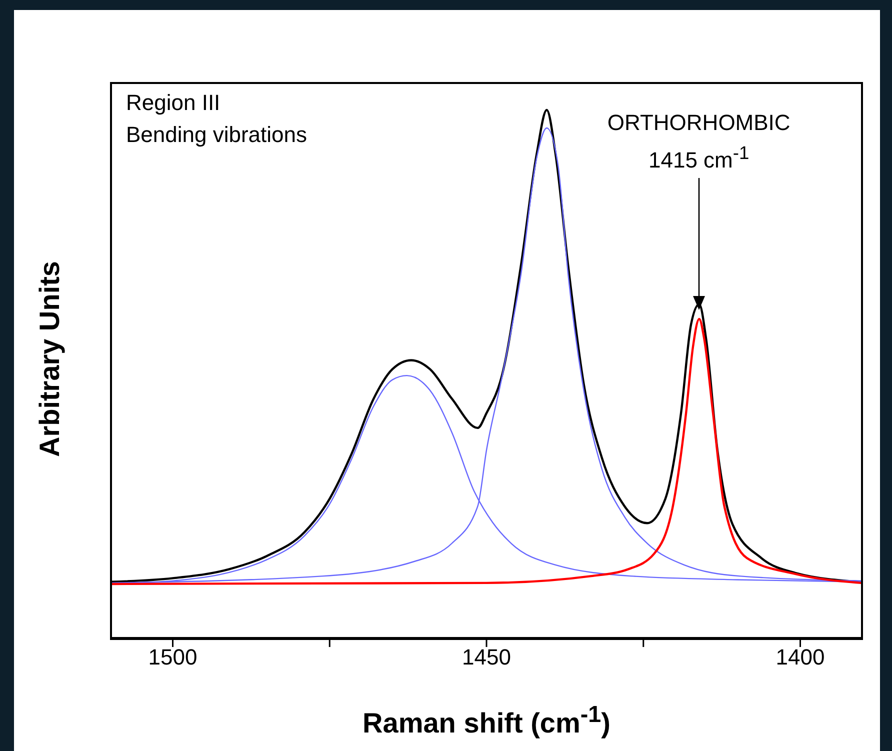 Image resolution: width=892 pixels, height=751 pixels. I want to click on x-tick-label: 1500, so click(173, 657).